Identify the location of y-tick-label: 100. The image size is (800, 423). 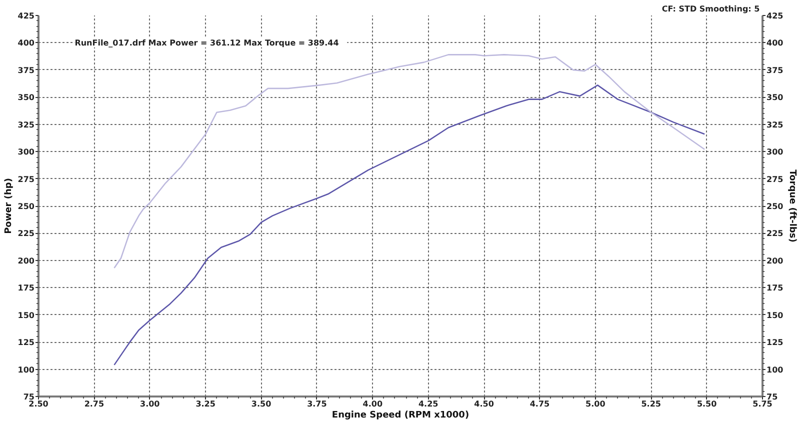
(26, 369).